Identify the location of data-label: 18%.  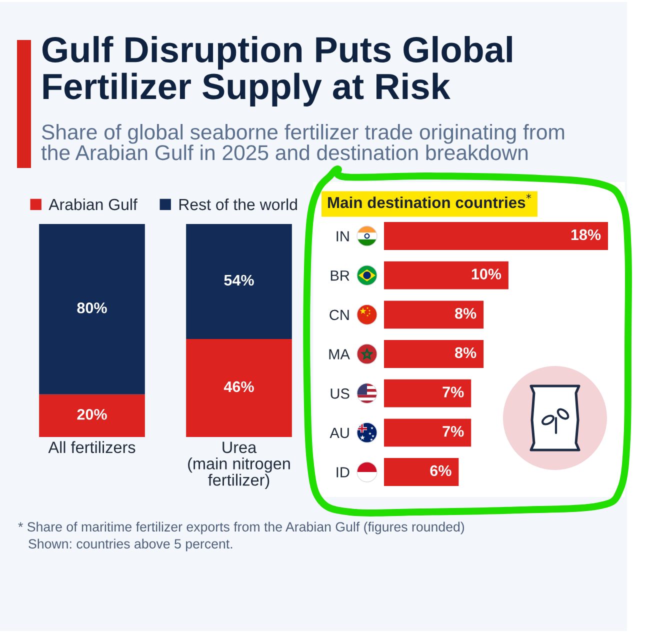
(586, 234).